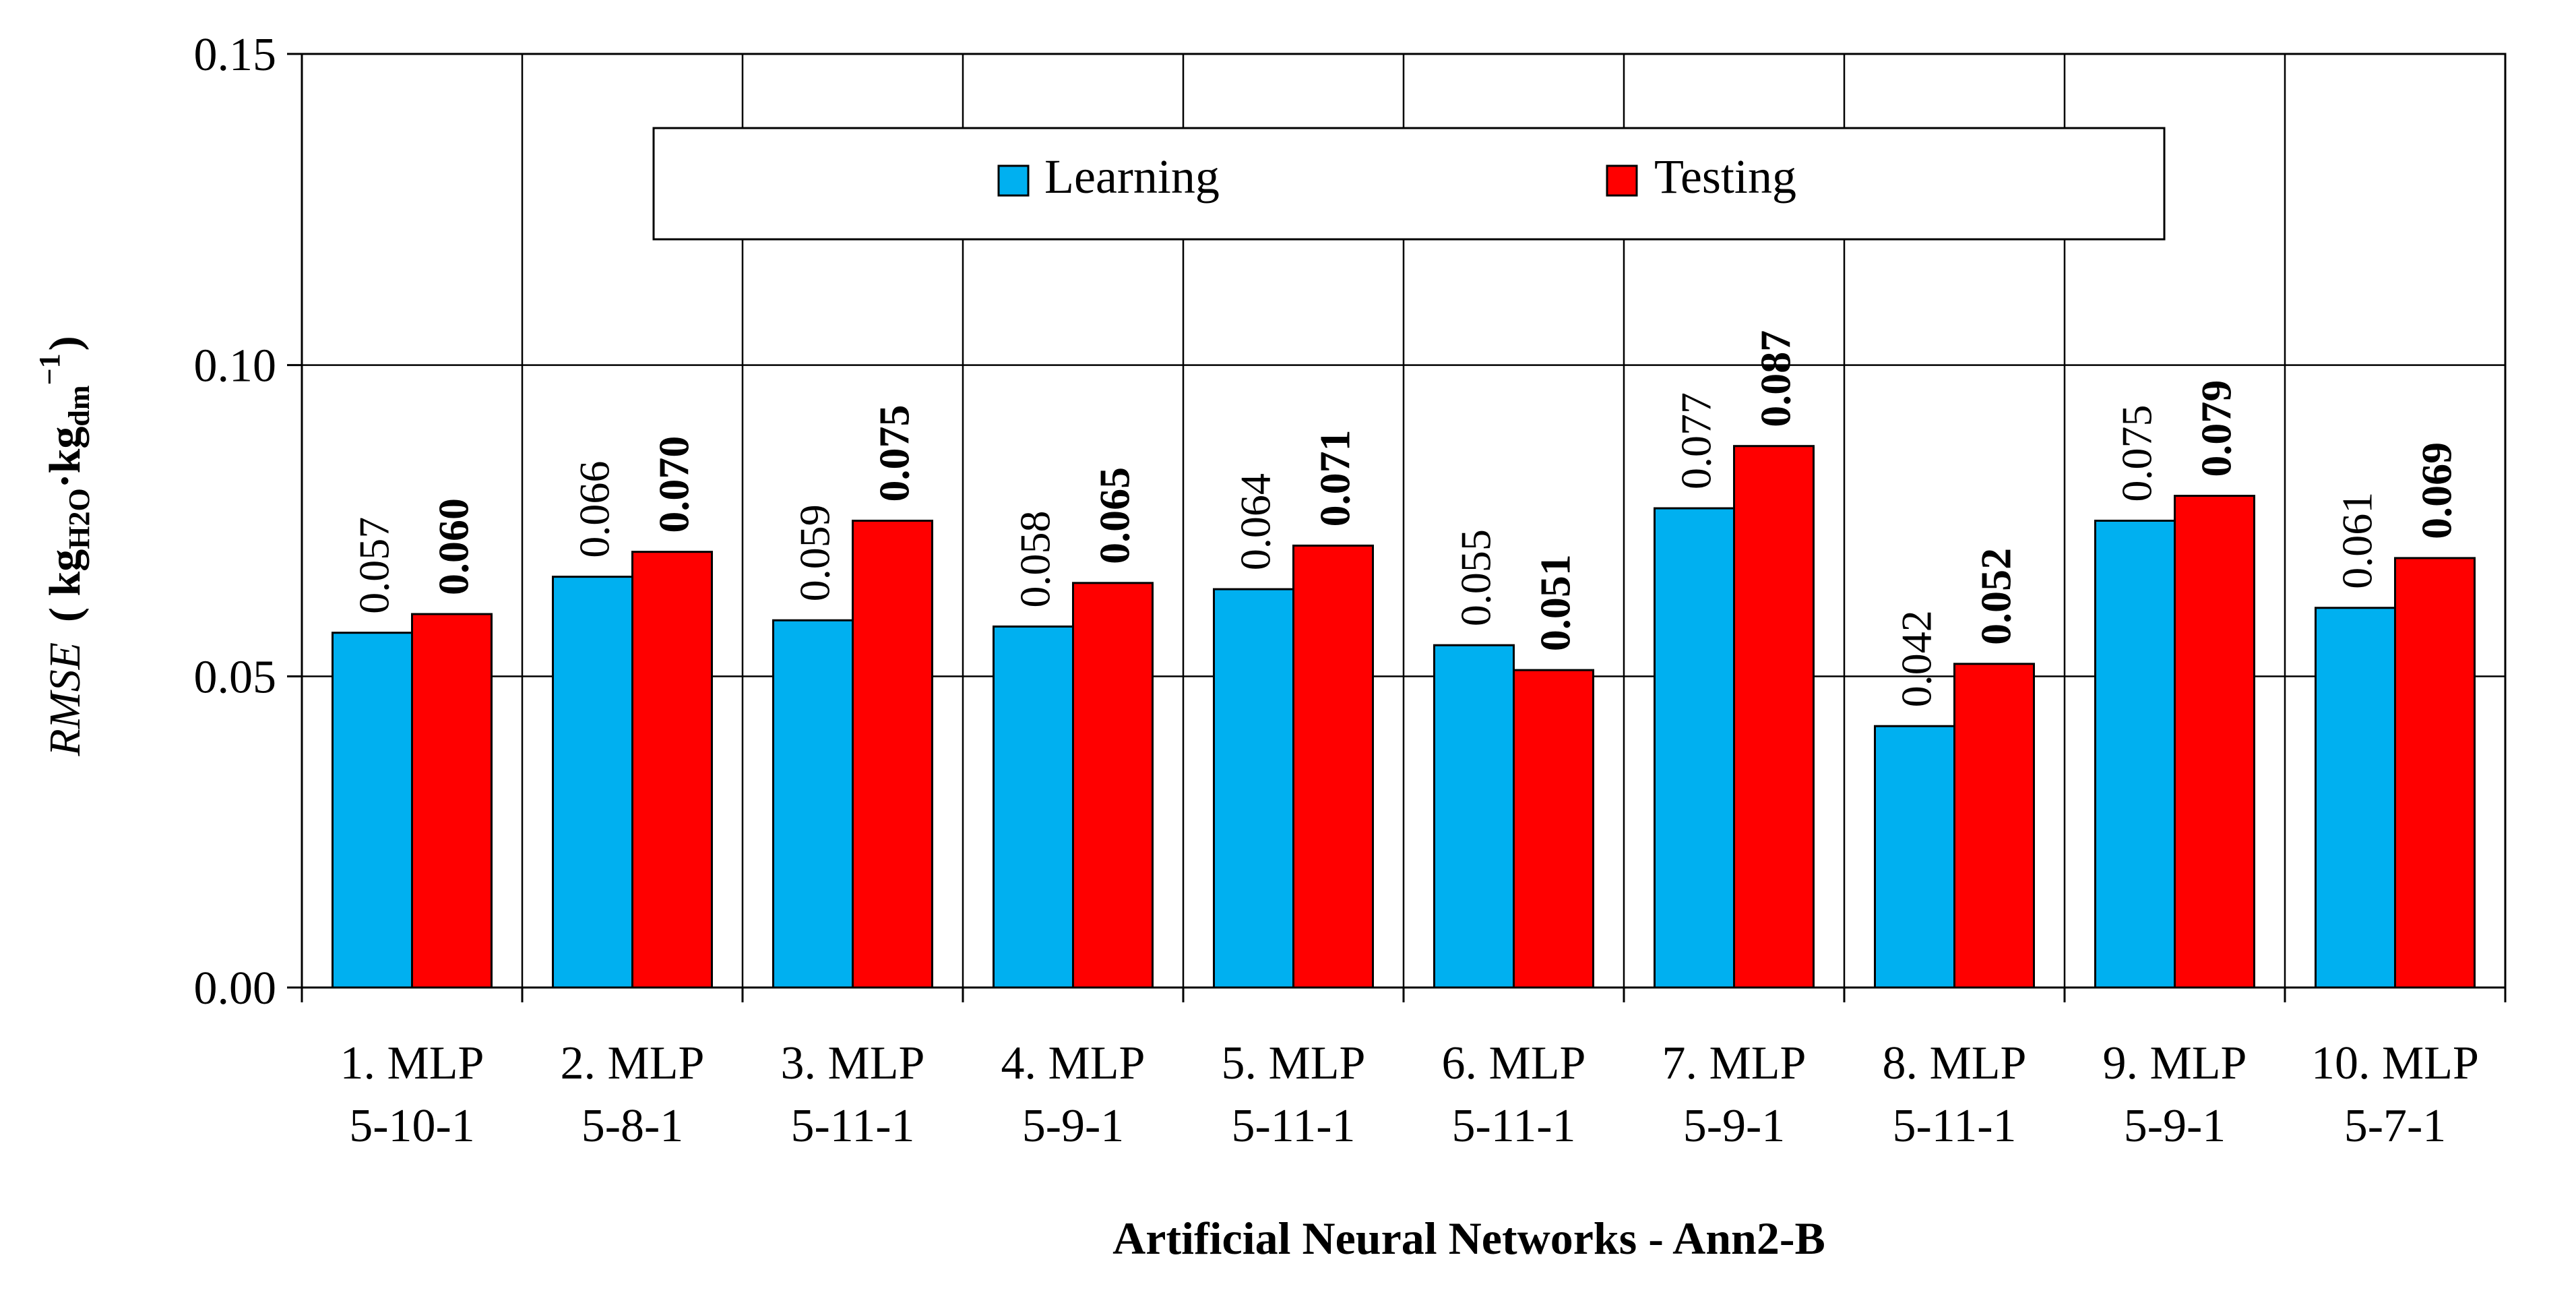 The width and height of the screenshot is (2576, 1305). I want to click on x-tick-label-line1: 10. MLP, so click(2395, 1063).